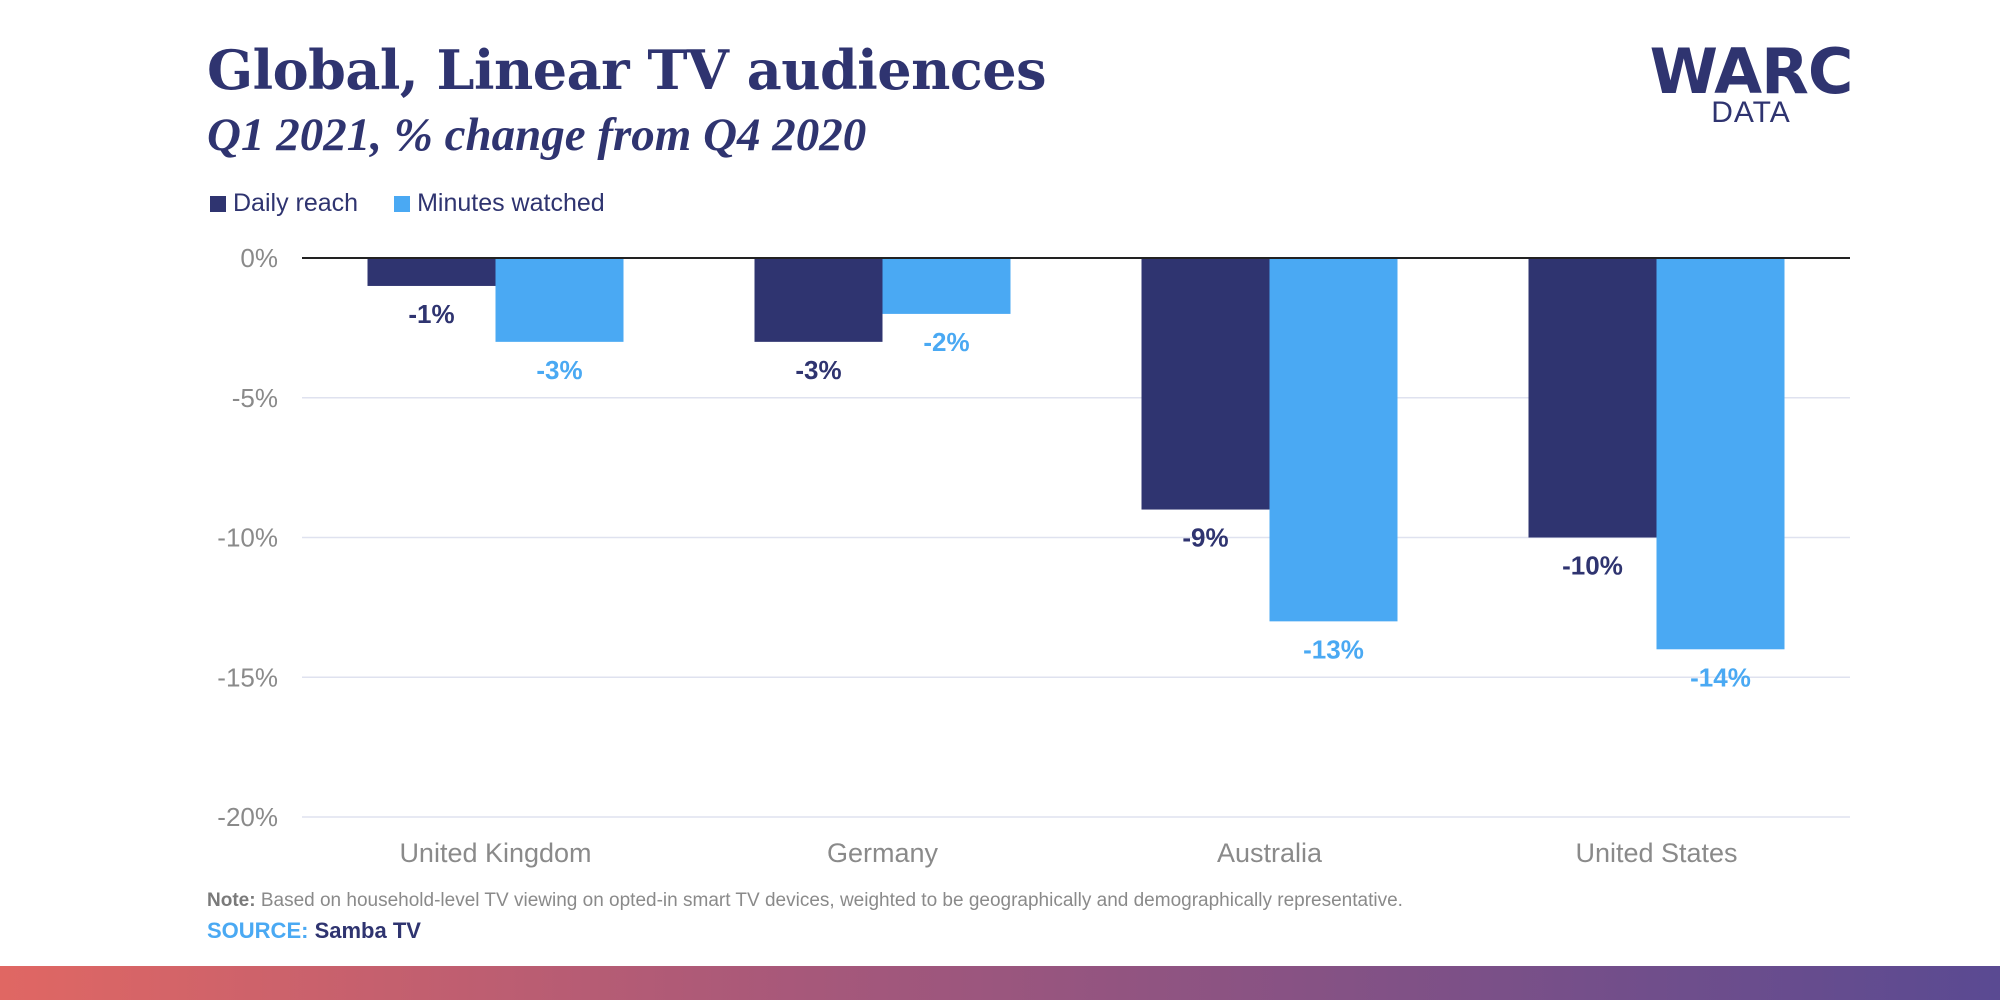  I want to click on y-tick-label: -5%, so click(255, 398).